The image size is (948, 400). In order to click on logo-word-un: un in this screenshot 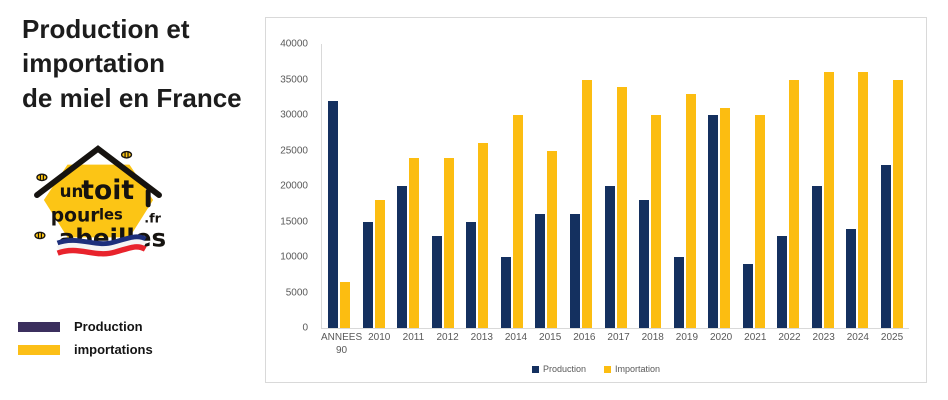, I will do `click(72, 191)`.